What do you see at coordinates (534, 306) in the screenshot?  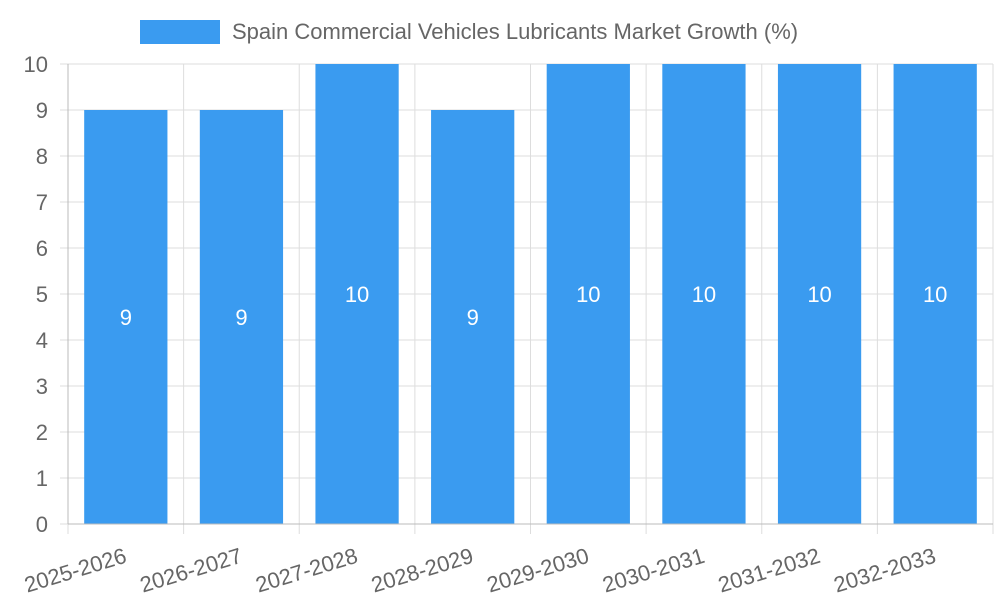 I see `data-labels: 9 9 10 9 10 10 10 10` at bounding box center [534, 306].